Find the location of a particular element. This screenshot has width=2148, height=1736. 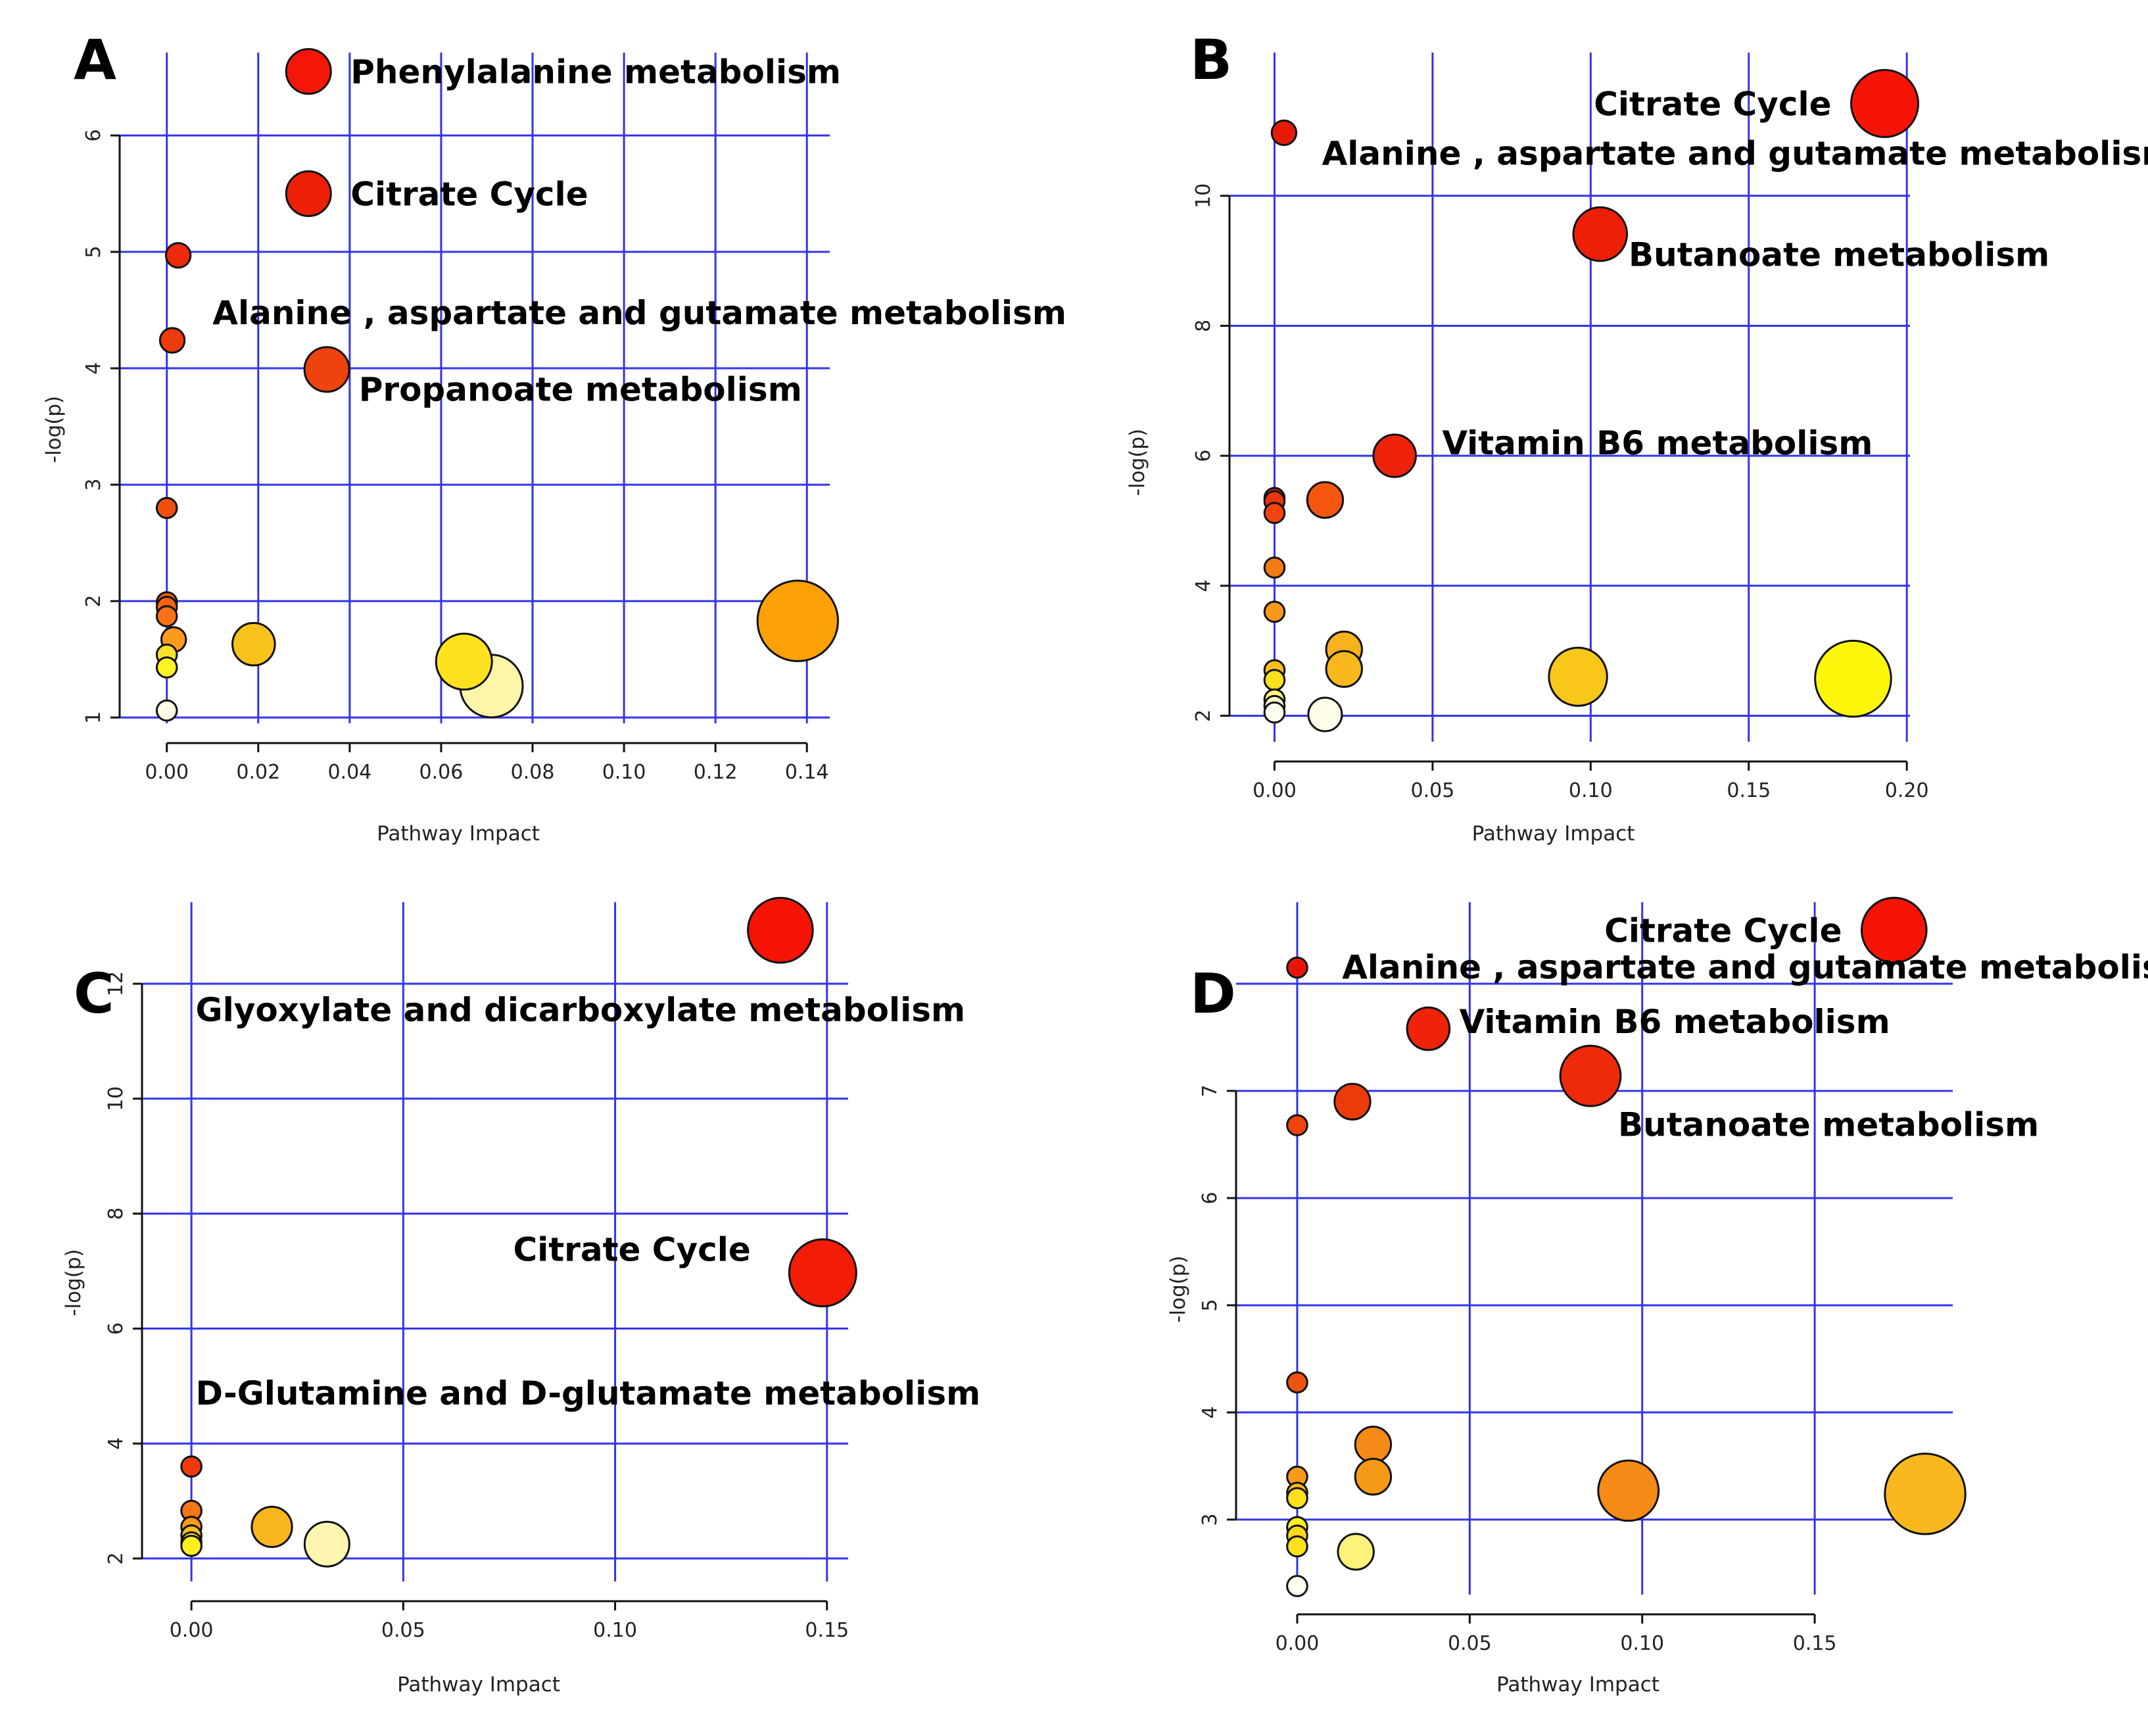

panel-c-x-tick-label: 0.00 is located at coordinates (192, 1631).